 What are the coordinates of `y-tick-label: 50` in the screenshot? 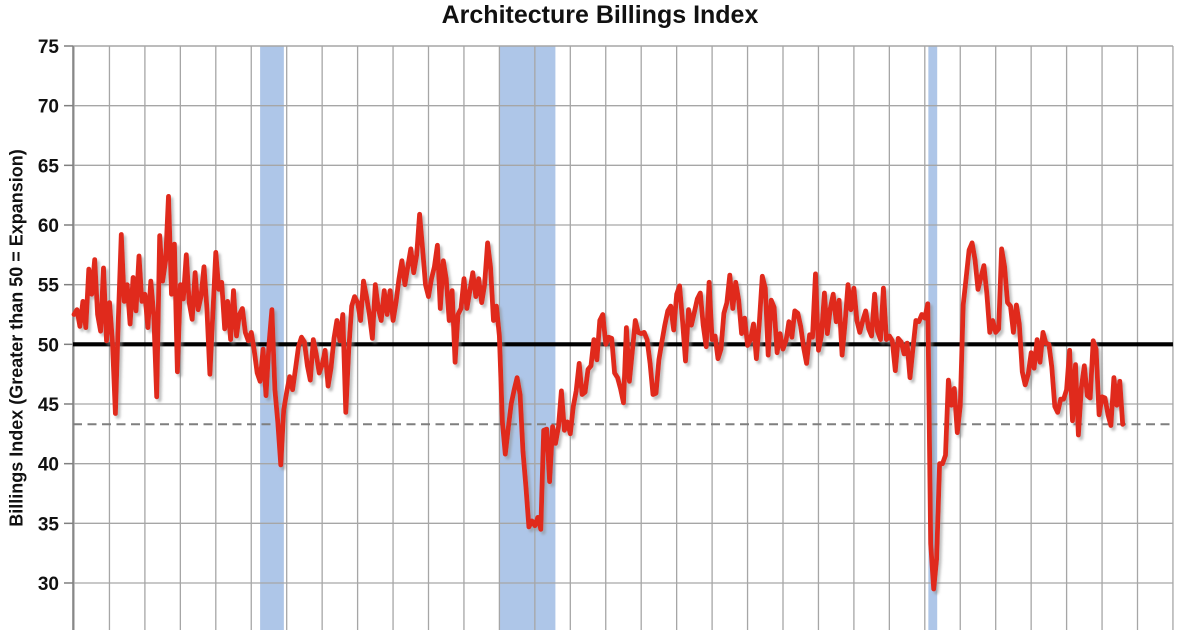 It's located at (48, 345).